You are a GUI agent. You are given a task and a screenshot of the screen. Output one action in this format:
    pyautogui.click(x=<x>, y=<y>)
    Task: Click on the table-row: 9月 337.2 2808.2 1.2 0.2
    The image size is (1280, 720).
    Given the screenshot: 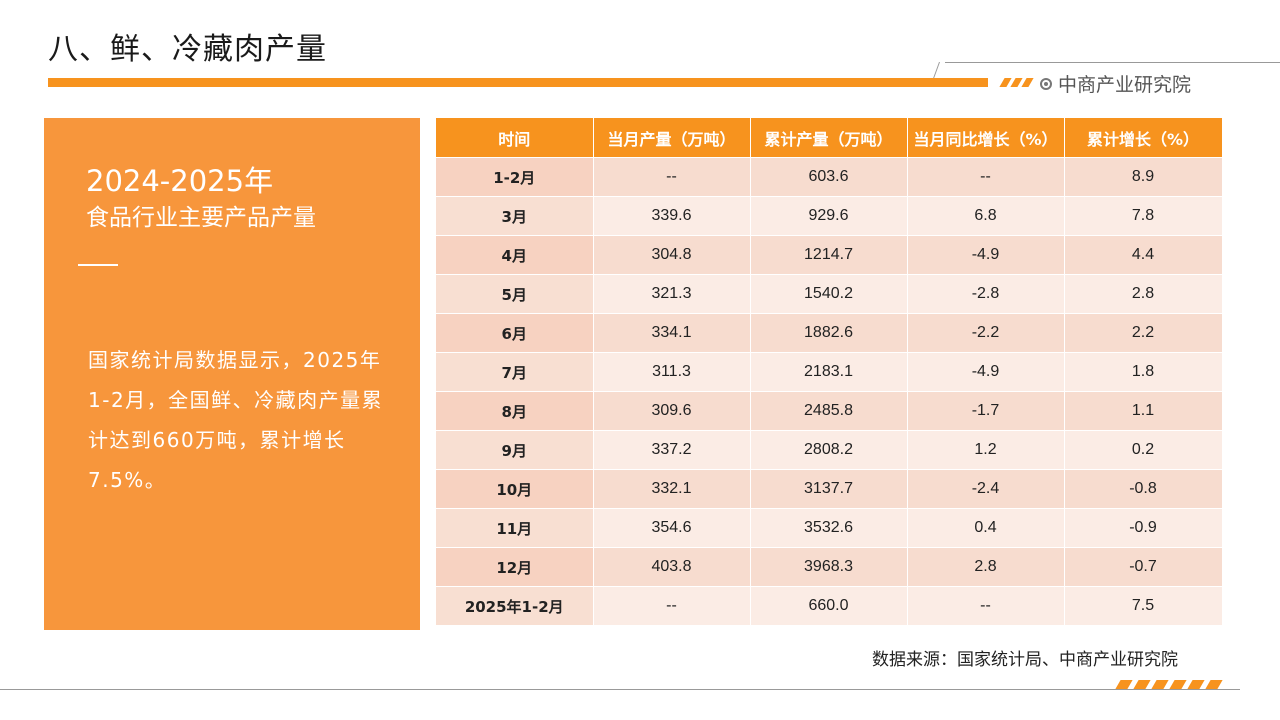 What is the action you would take?
    pyautogui.click(x=829, y=450)
    